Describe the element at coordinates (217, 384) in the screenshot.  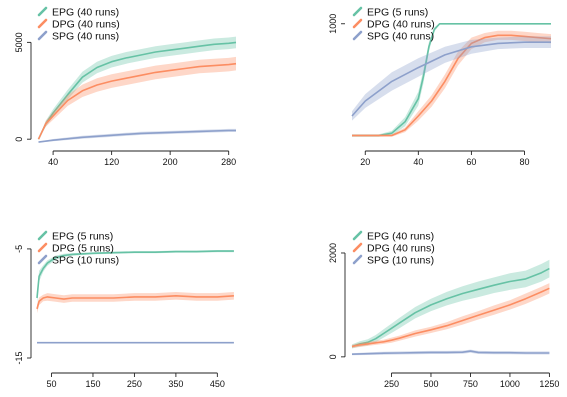
I see `x-tick-label-5: 450` at that location.